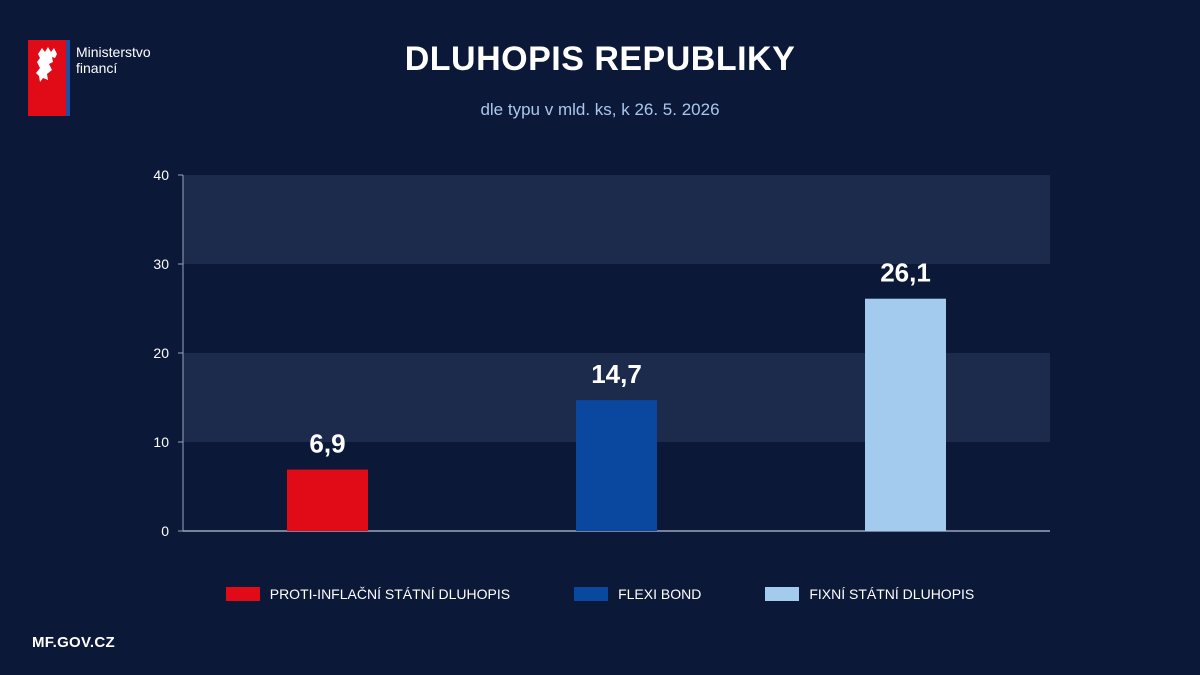 The height and width of the screenshot is (675, 1200). I want to click on legend-label: FIXNÍ STÁTNÍ DLUHOPIS, so click(892, 594).